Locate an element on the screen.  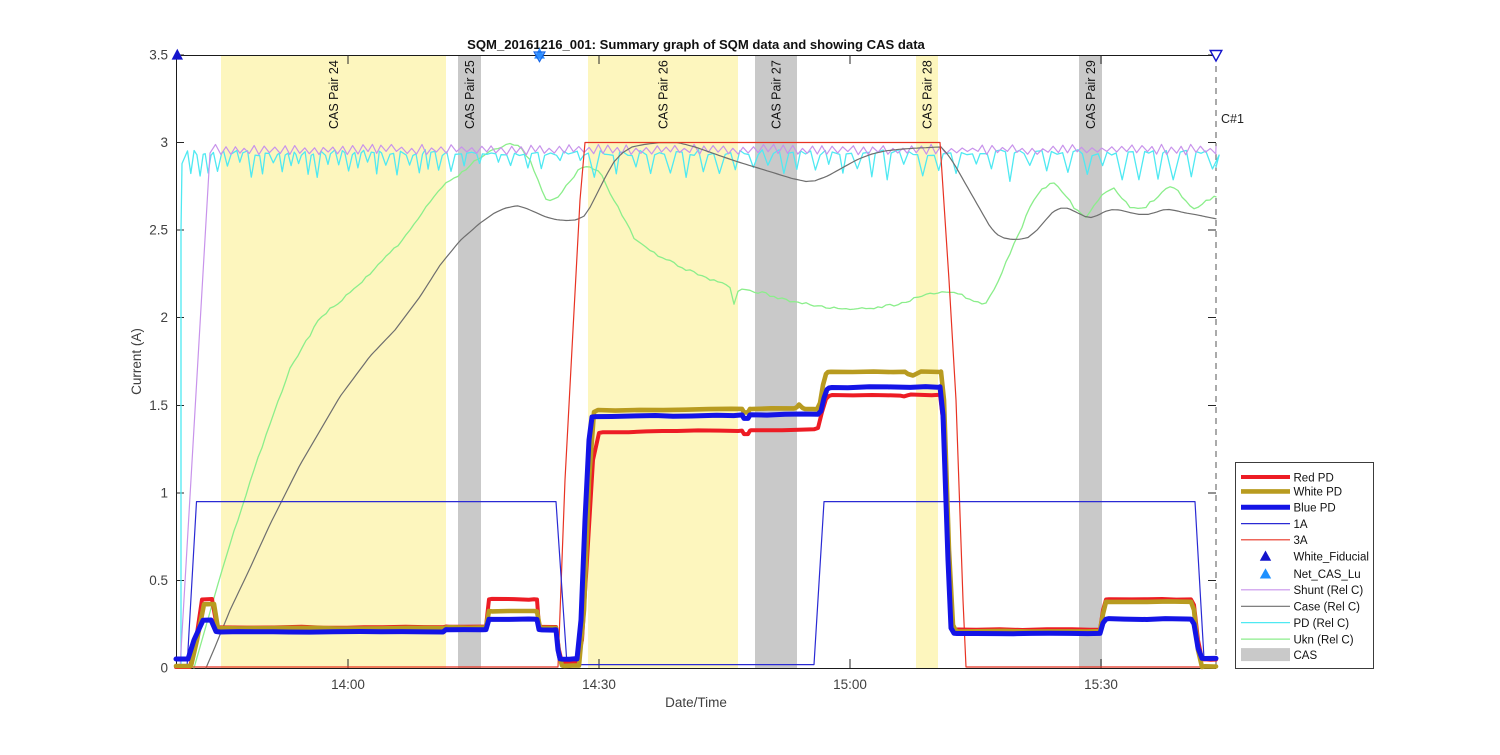
svg-text: Blue PD is located at coordinates (1315, 509).